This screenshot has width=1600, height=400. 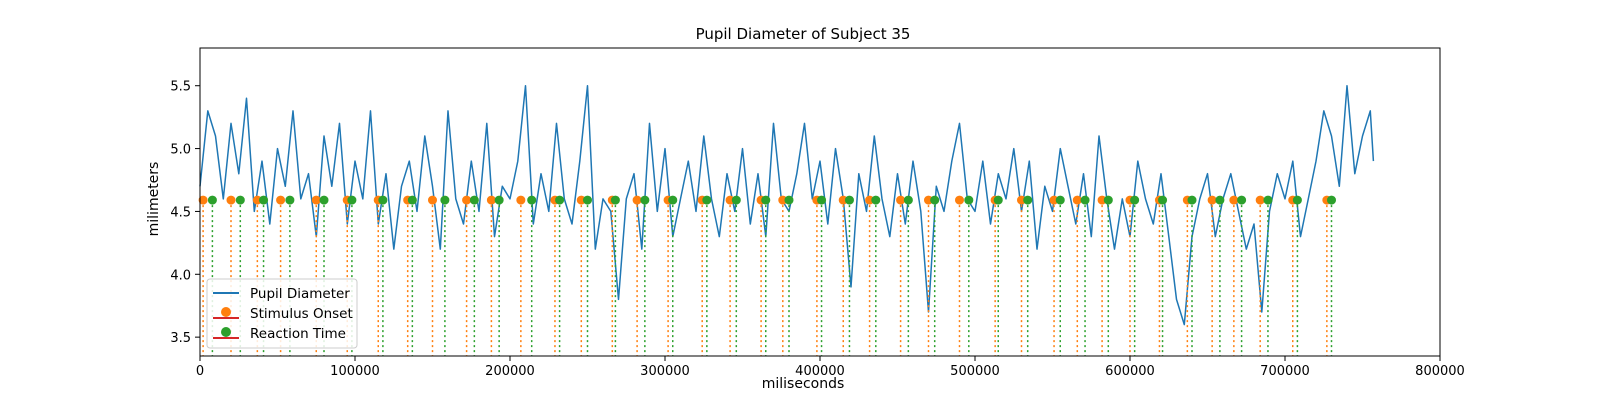 What do you see at coordinates (803, 34) in the screenshot?
I see `chart-title: Pupil Diameter of Subject 35` at bounding box center [803, 34].